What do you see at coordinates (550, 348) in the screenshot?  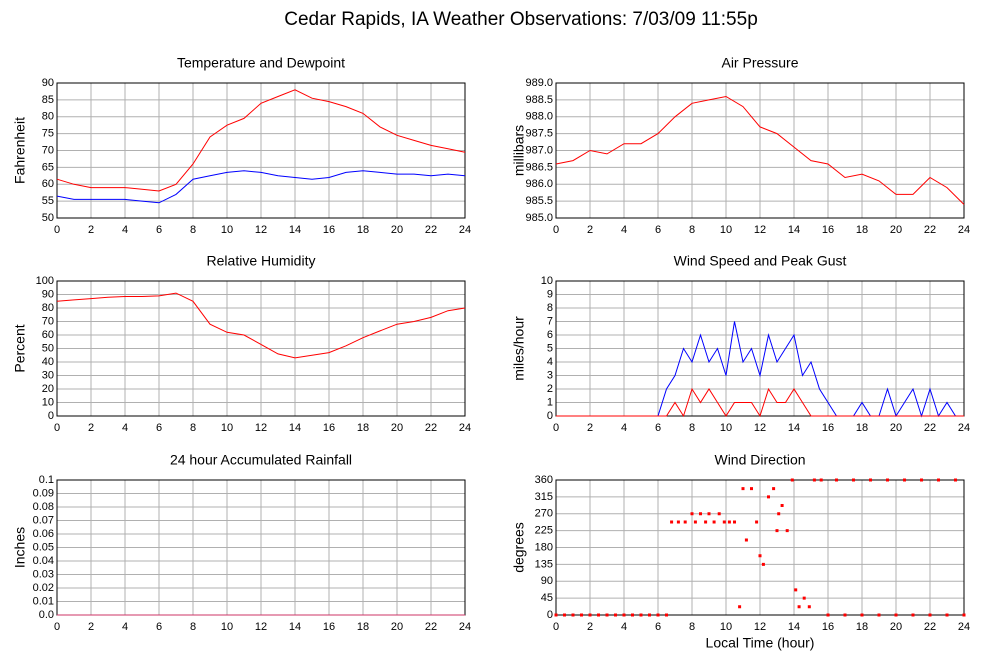 I see `y-tick-label: 5` at bounding box center [550, 348].